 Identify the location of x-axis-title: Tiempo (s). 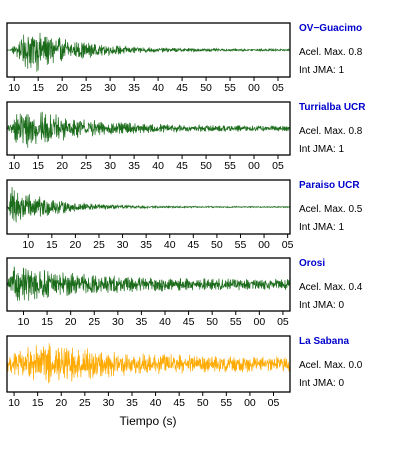
(148, 421).